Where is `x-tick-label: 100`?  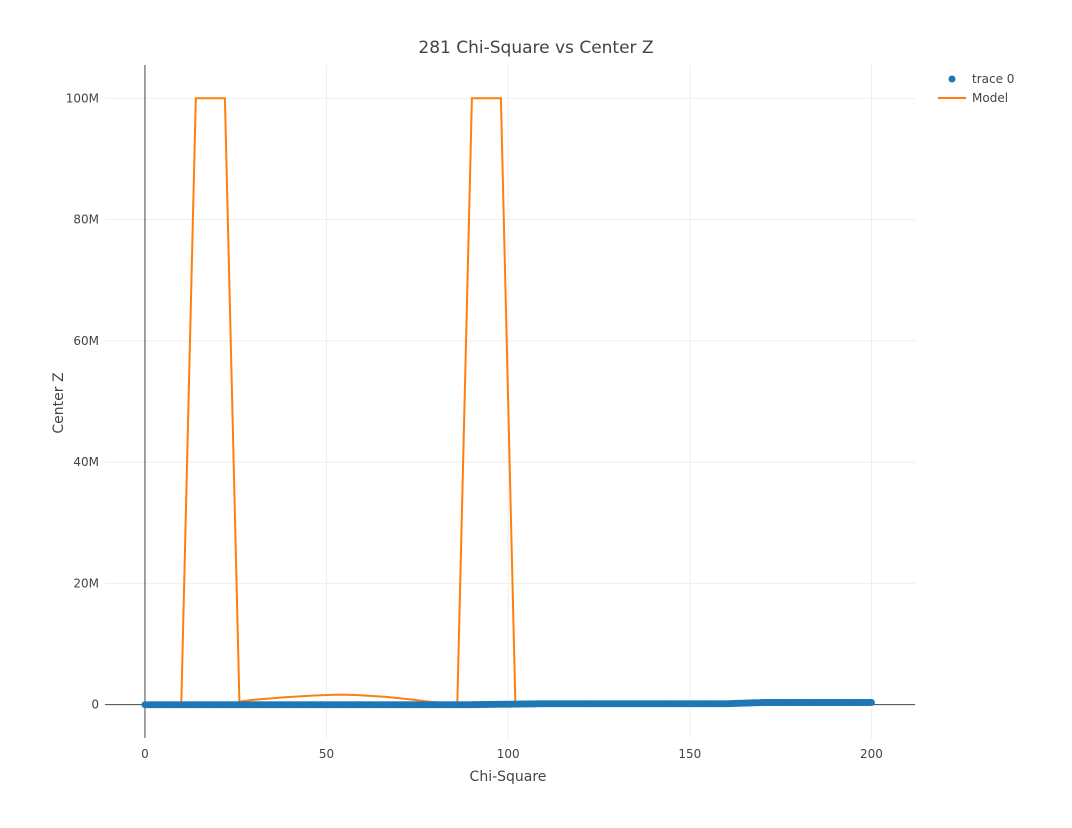 x-tick-label: 100 is located at coordinates (508, 754).